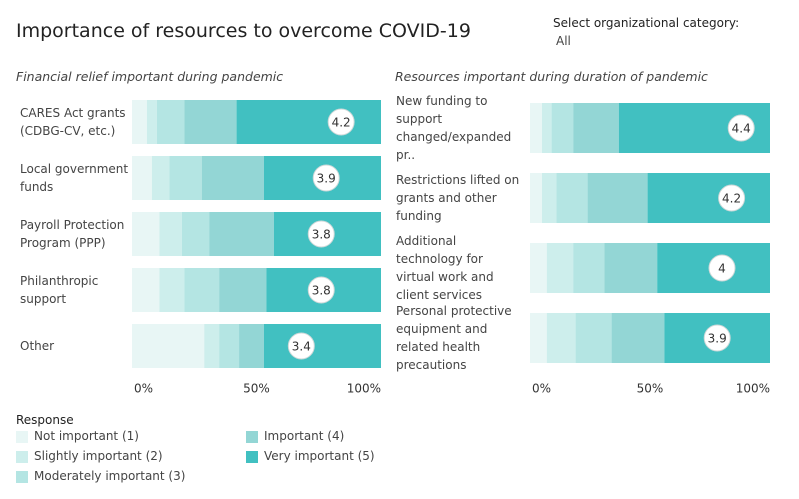 Image resolution: width=799 pixels, height=499 pixels. Describe the element at coordinates (74, 178) in the screenshot. I see `category-label: Local government funds` at that location.